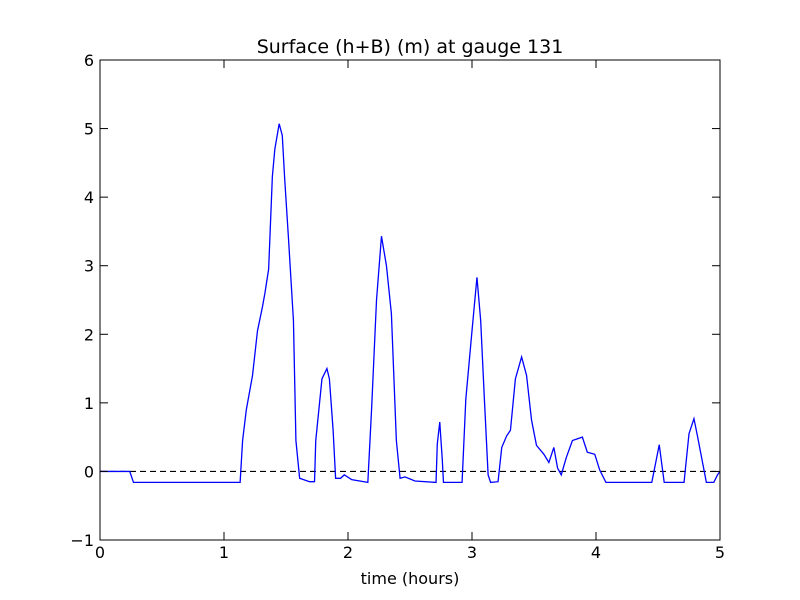  I want to click on y-tick-label: 5, so click(89, 129).